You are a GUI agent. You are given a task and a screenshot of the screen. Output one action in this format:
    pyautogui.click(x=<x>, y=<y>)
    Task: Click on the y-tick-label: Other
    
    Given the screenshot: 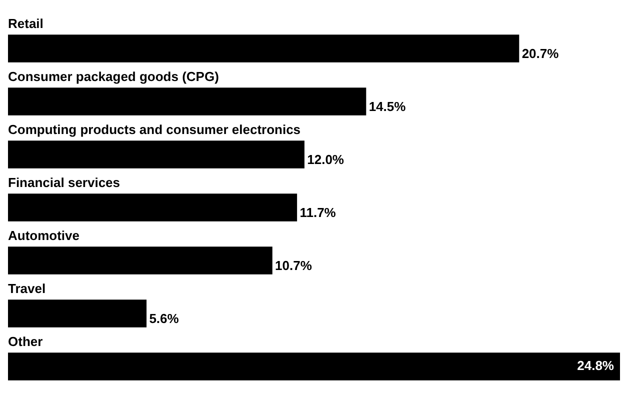 What is the action you would take?
    pyautogui.click(x=25, y=342)
    